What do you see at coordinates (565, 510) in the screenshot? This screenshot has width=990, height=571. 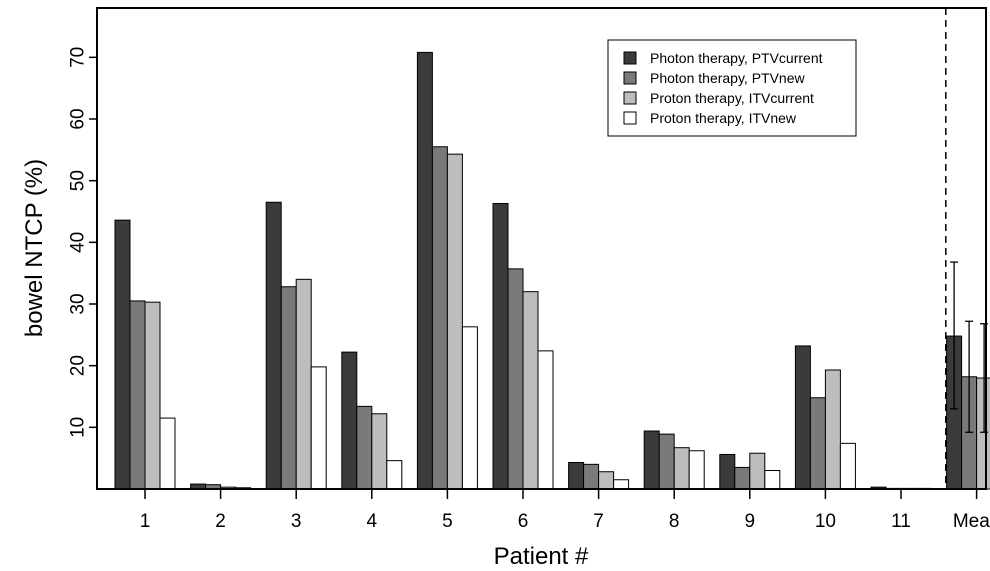 I see `x-axis: 1 2 3 4 5 6 7 8 9 10 11 Mean` at bounding box center [565, 510].